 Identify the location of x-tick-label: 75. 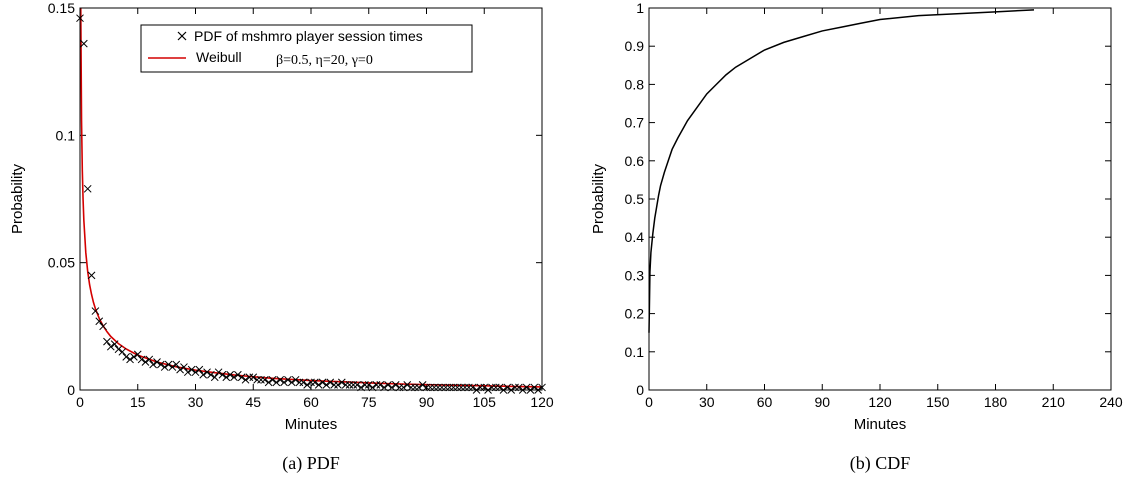
(369, 402).